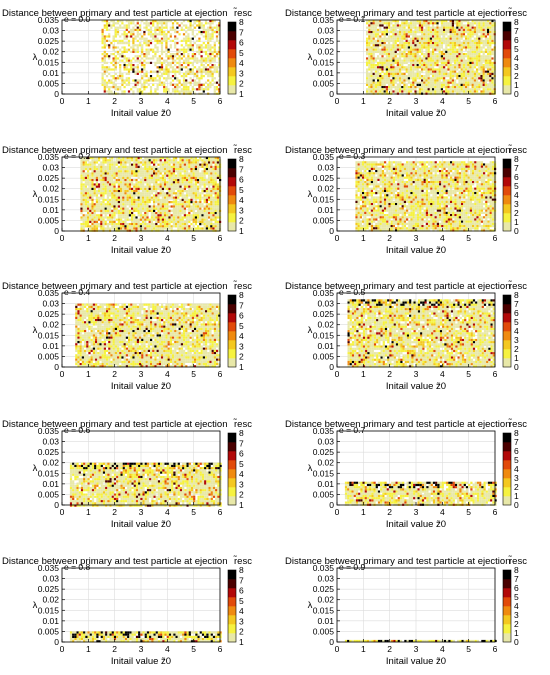 This screenshot has height=675, width=550. I want to click on y-tick-label: 0.005, so click(49, 83).